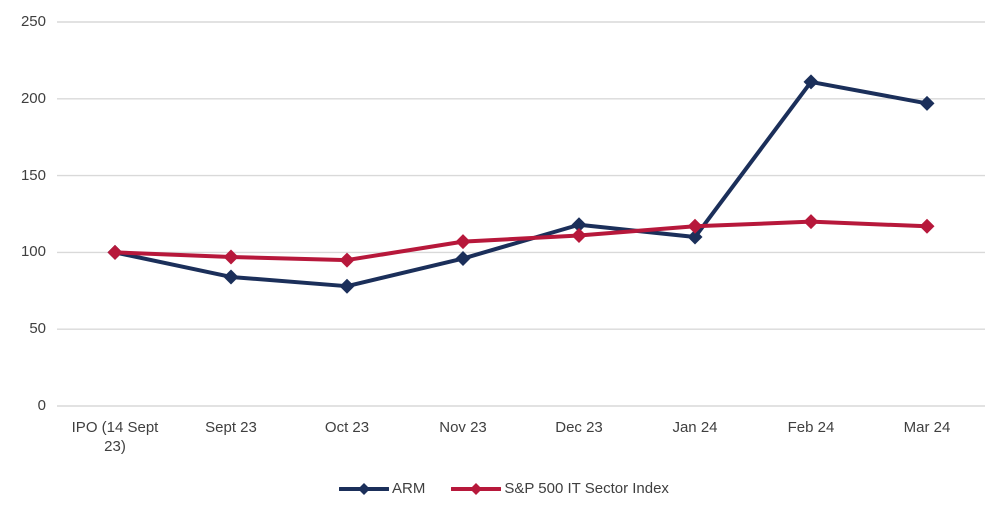 The height and width of the screenshot is (525, 1008). What do you see at coordinates (33, 21) in the screenshot?
I see `y-tick-label: 250` at bounding box center [33, 21].